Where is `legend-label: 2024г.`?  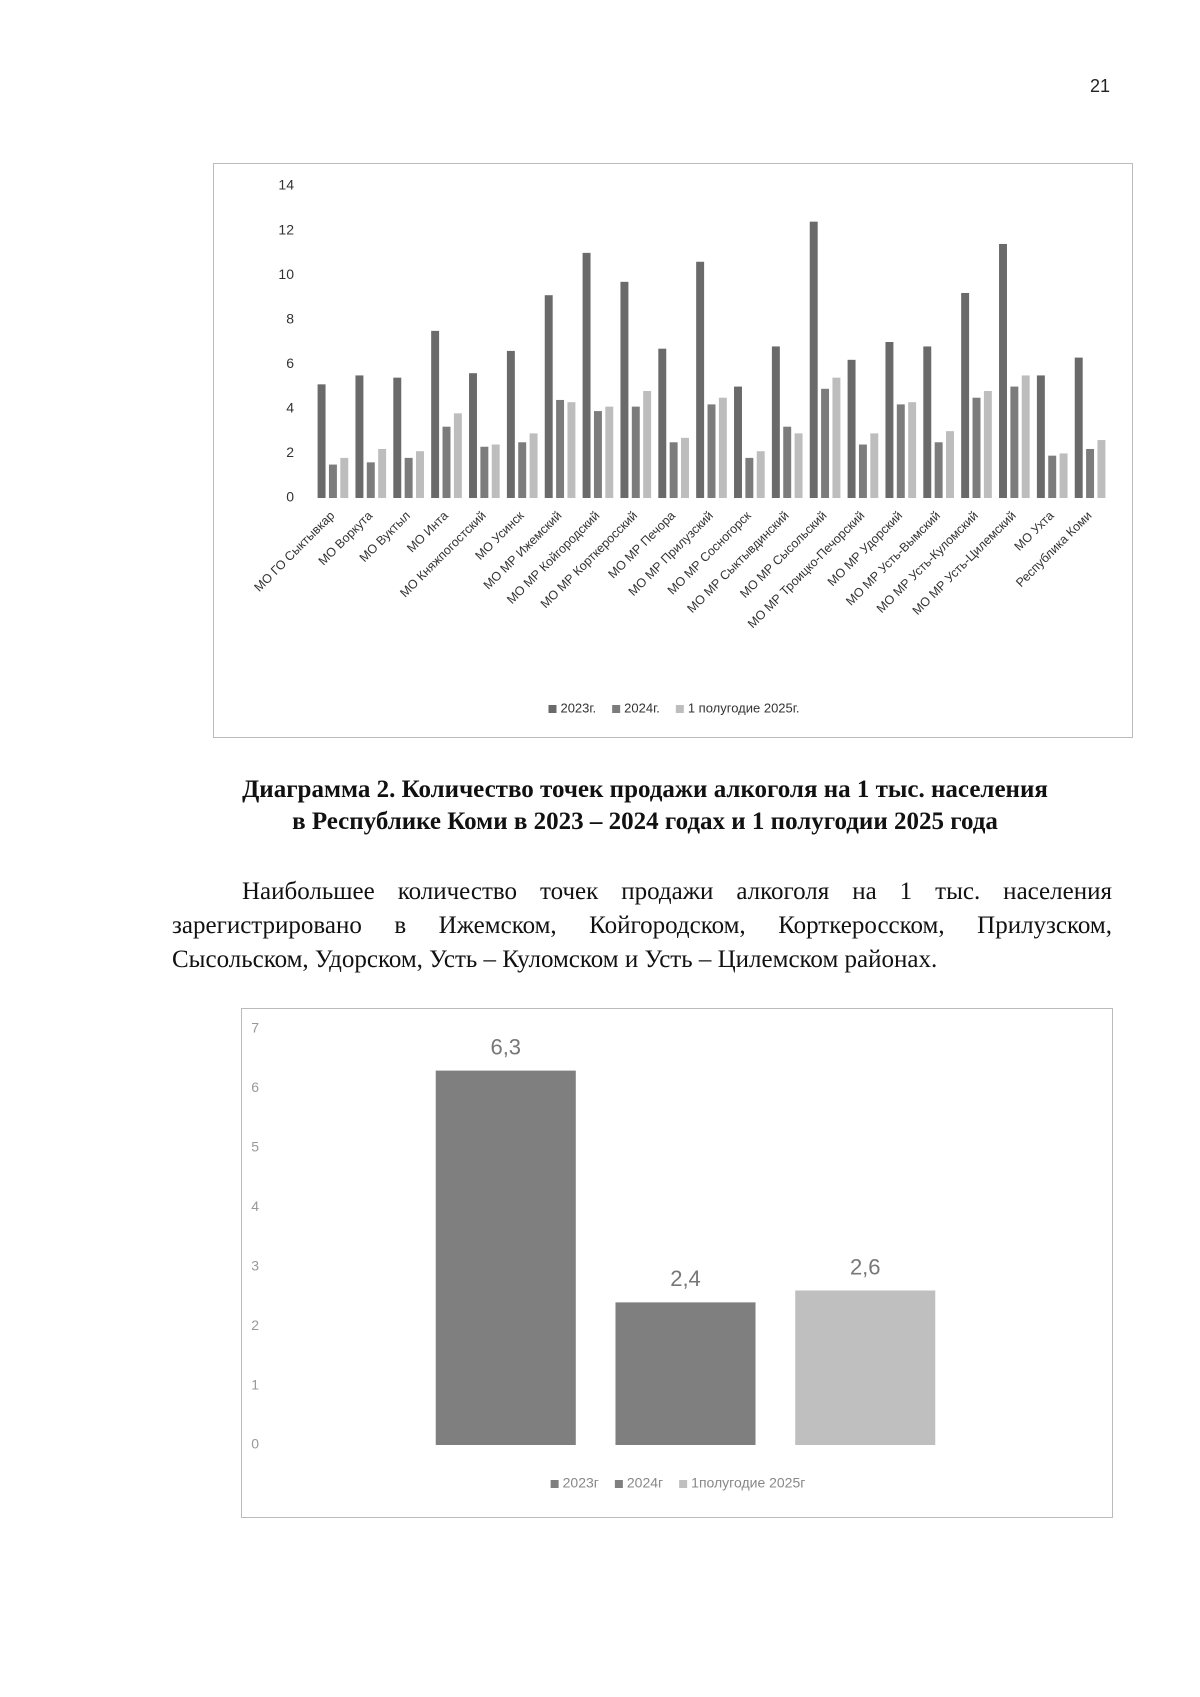 legend-label: 2024г. is located at coordinates (642, 707).